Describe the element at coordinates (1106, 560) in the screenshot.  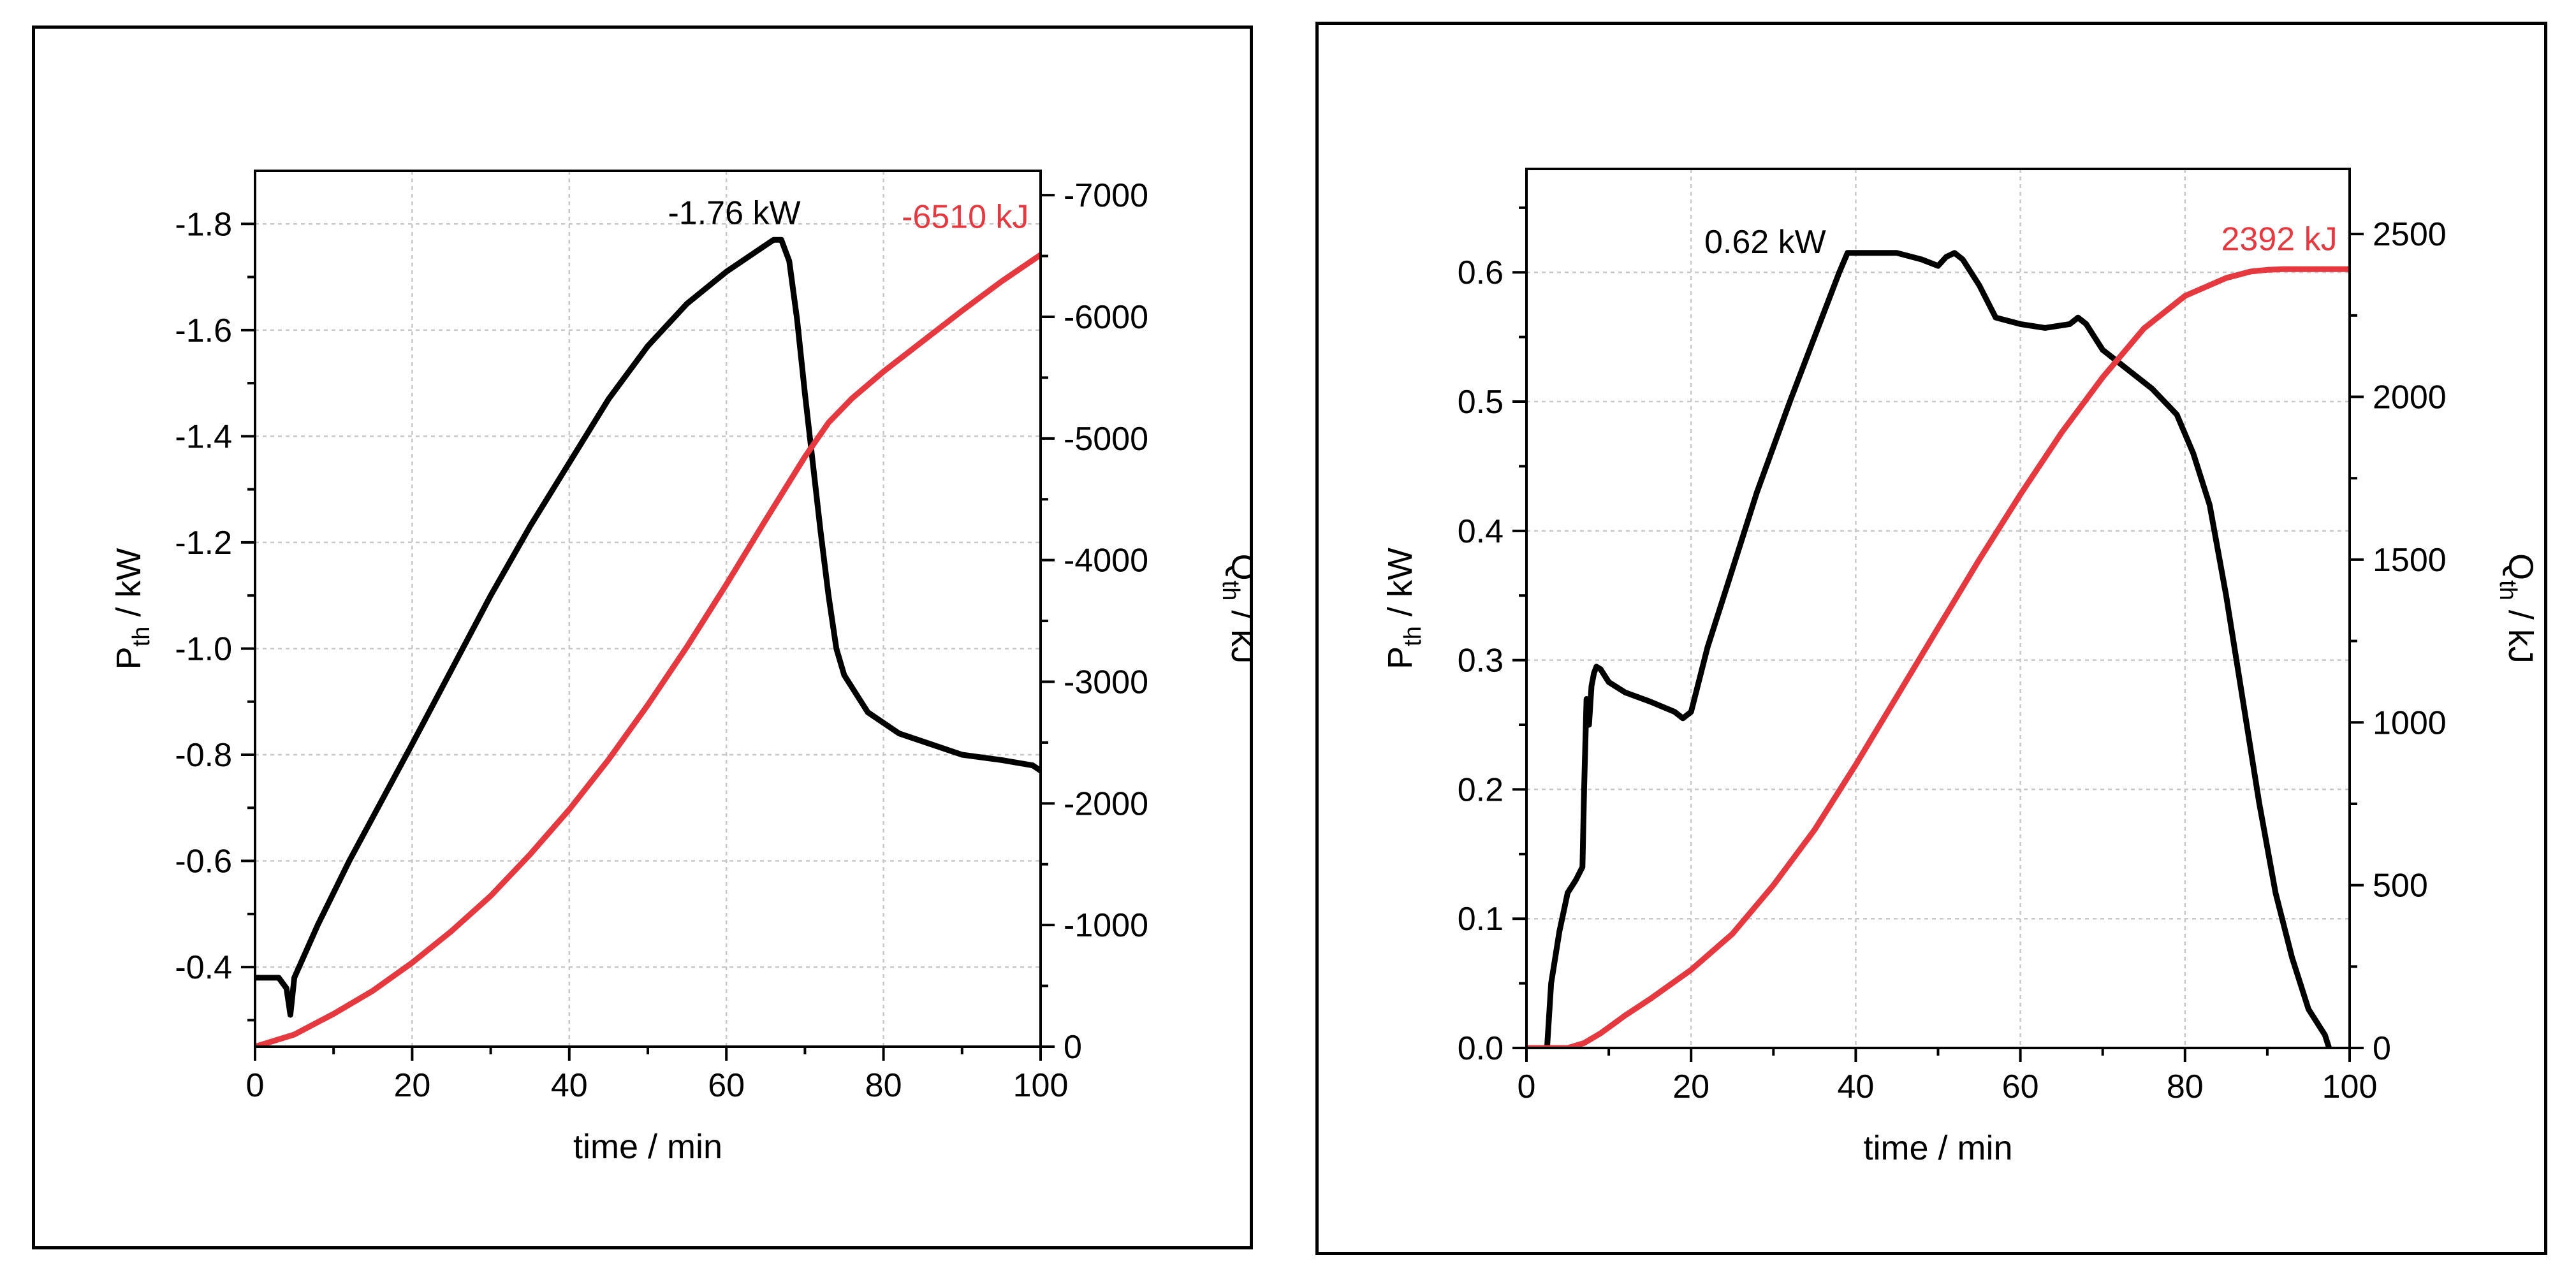
I see `right-y-tick-label: -4000` at that location.